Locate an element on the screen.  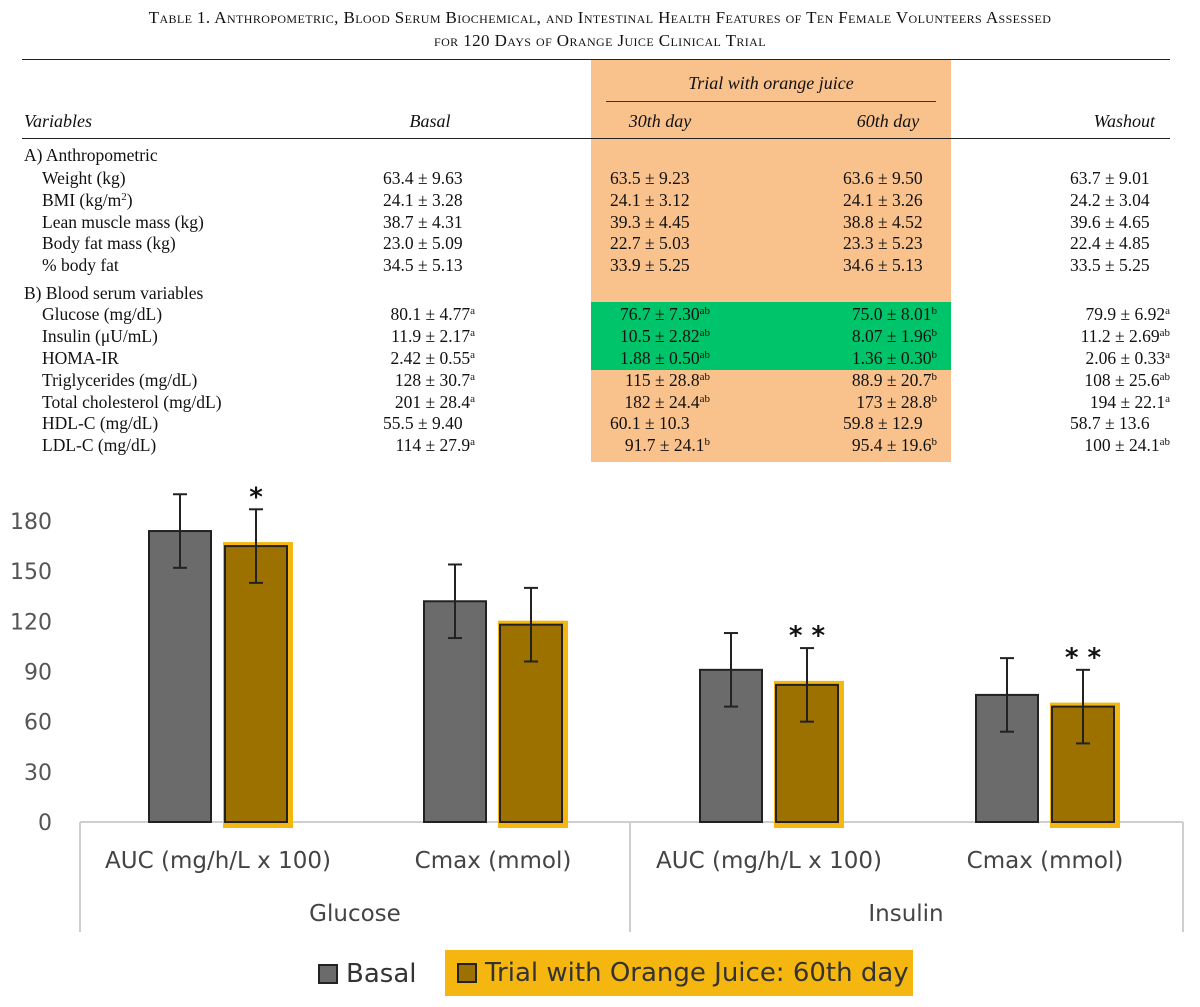
row-total-cholesterol-mg-dl-label: Total cholesterol (mg/dL) is located at coordinates (132, 402).